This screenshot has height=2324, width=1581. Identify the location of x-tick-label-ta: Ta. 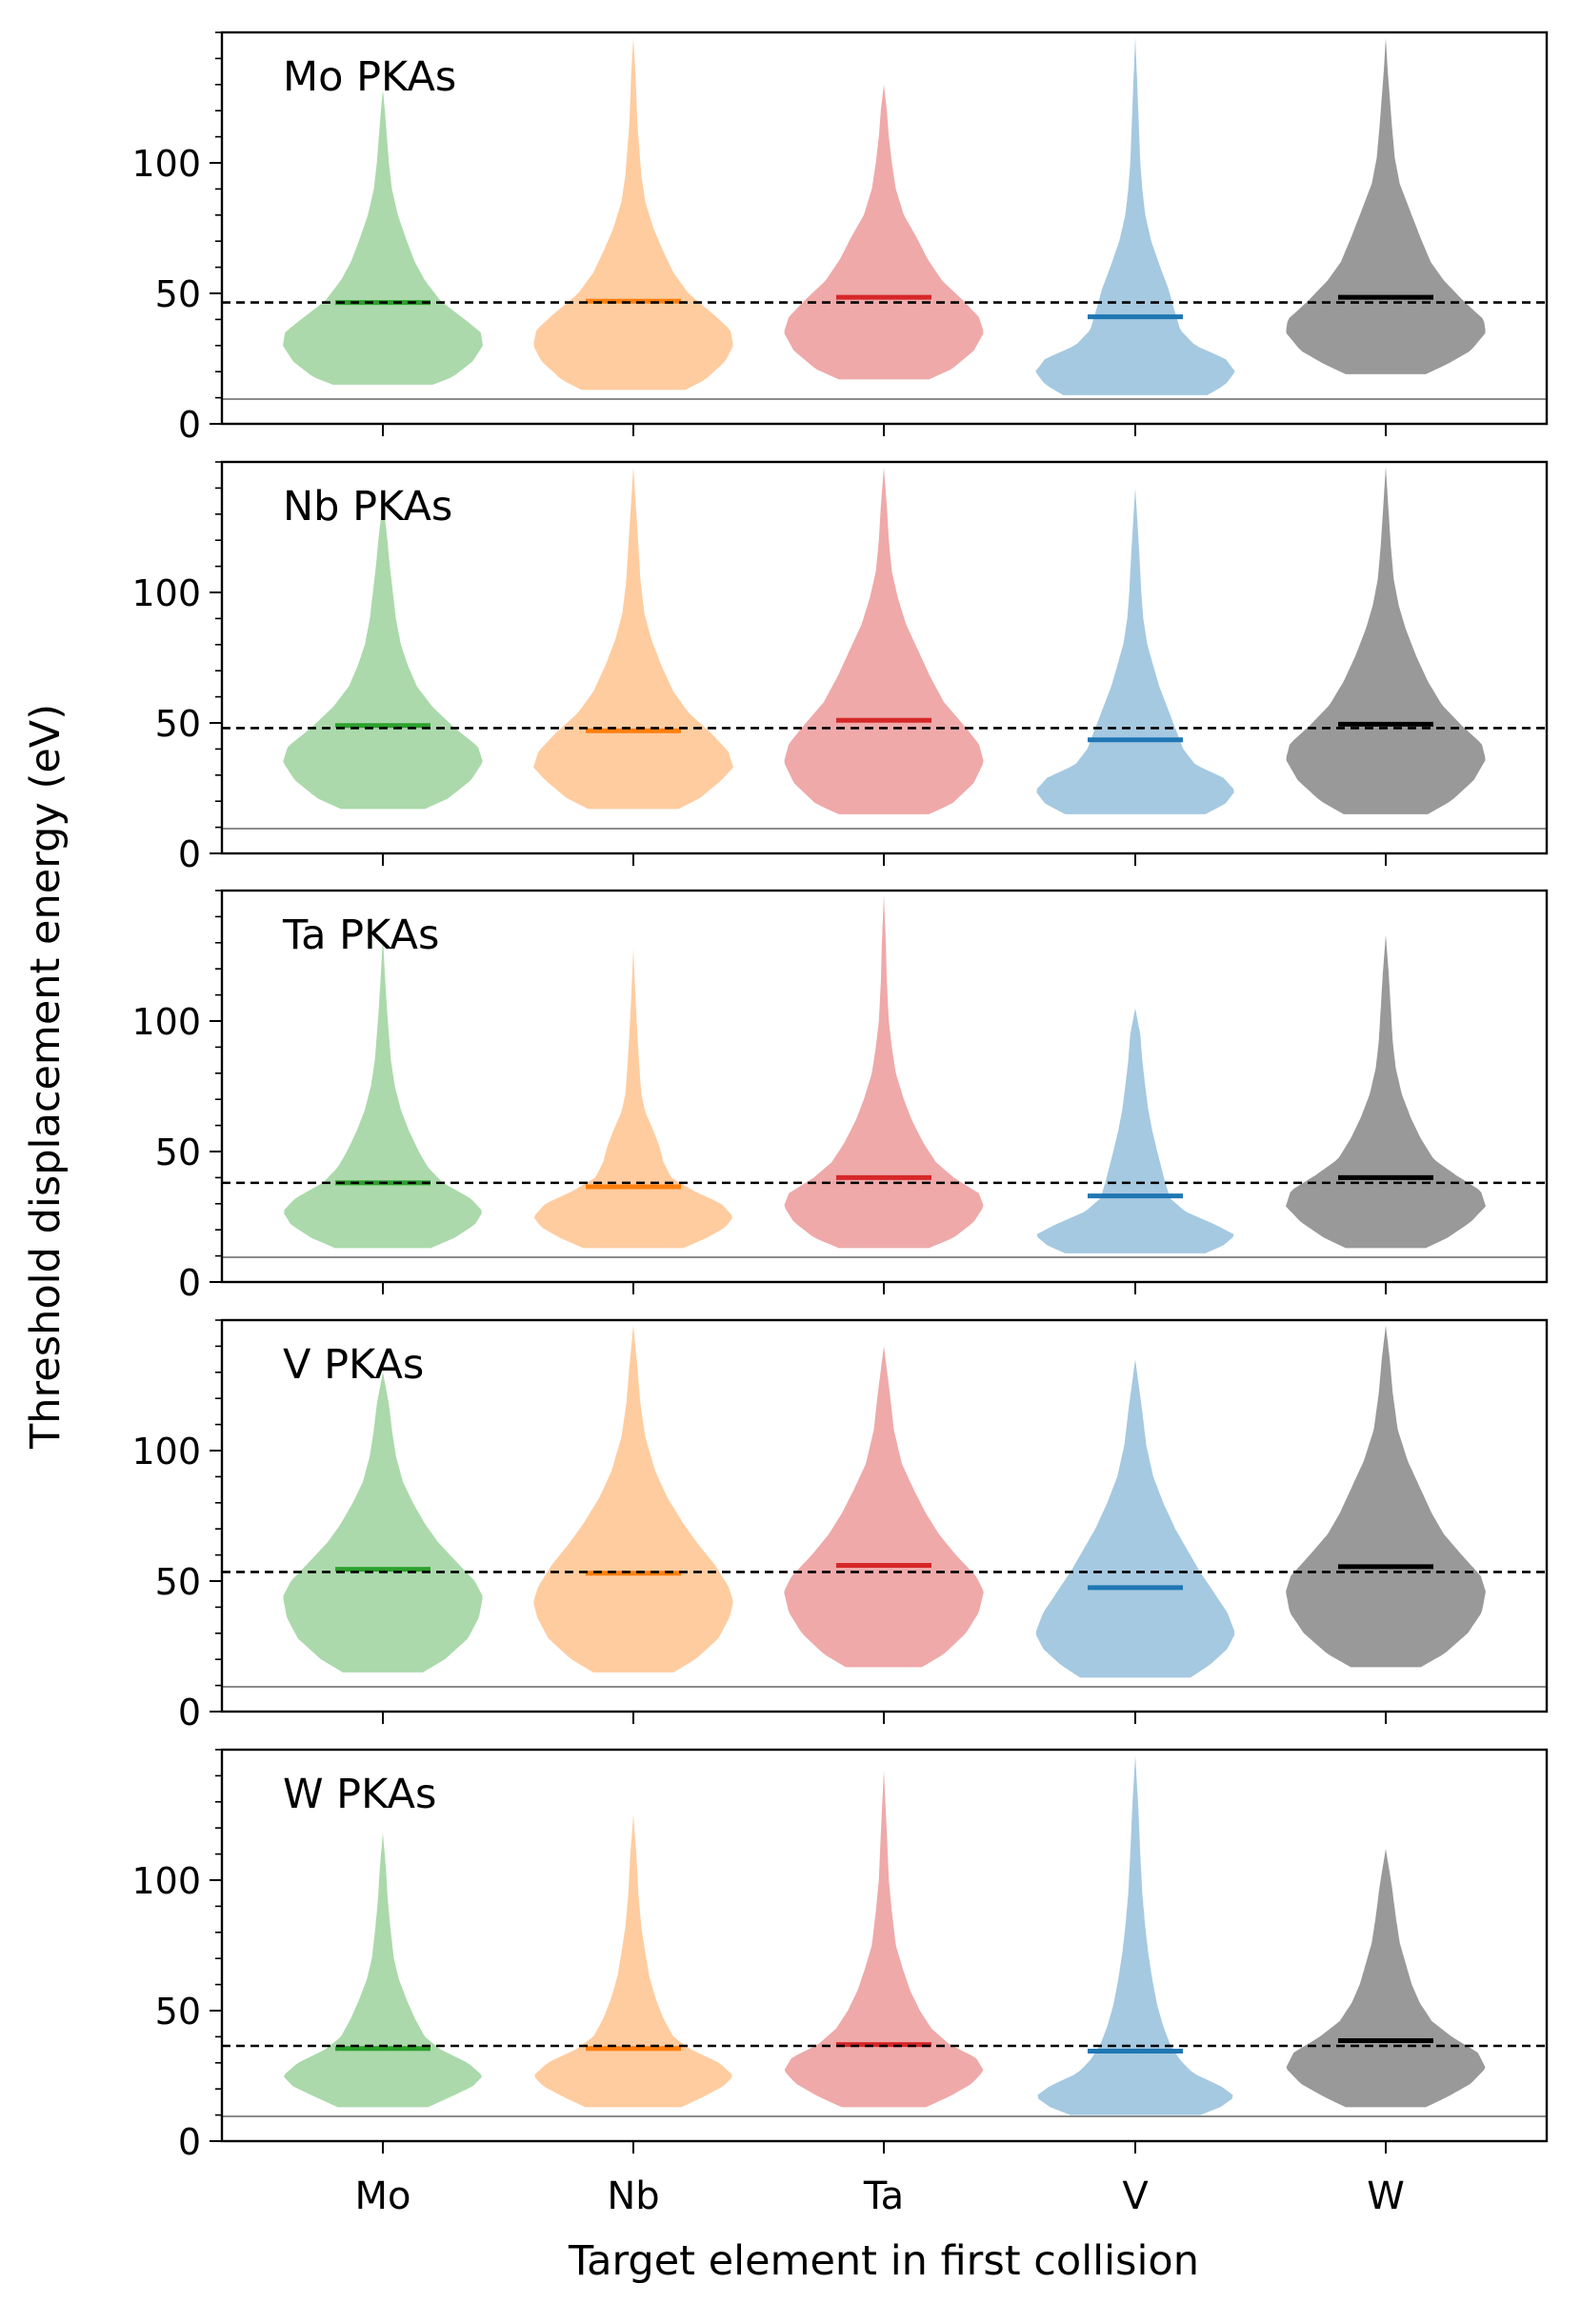
(884, 2196).